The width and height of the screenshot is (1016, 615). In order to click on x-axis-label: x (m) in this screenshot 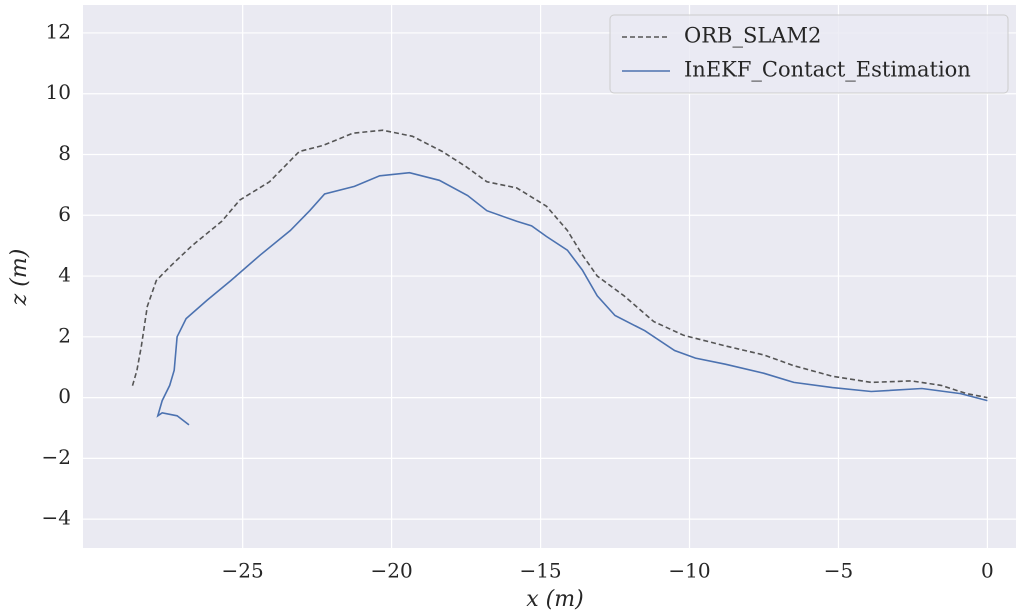, I will do `click(554, 599)`.